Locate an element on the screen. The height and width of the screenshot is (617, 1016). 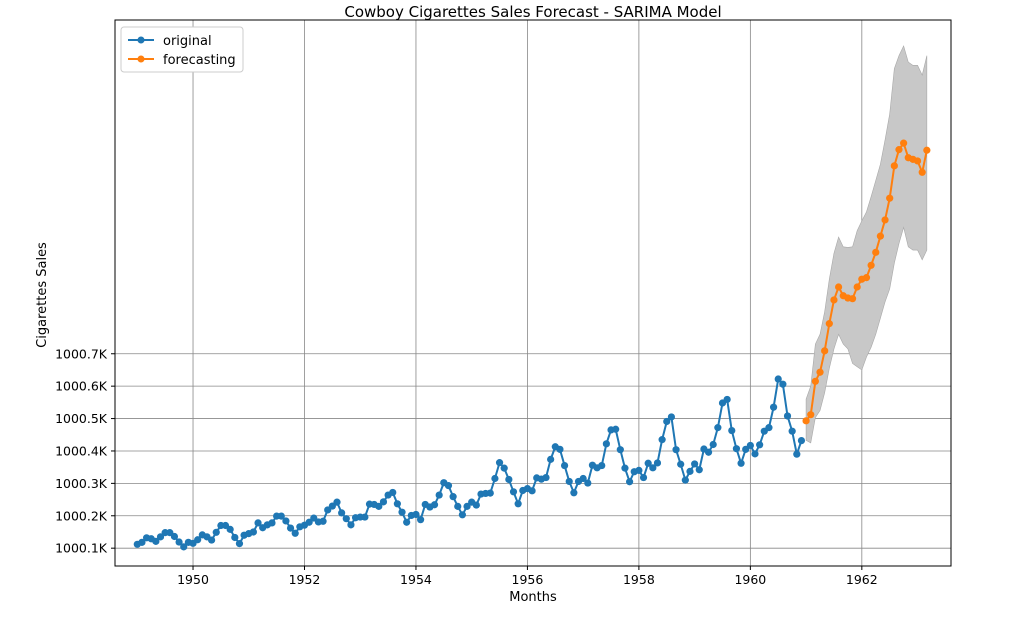
y-tick-label: 1000.2K is located at coordinates (81, 515).